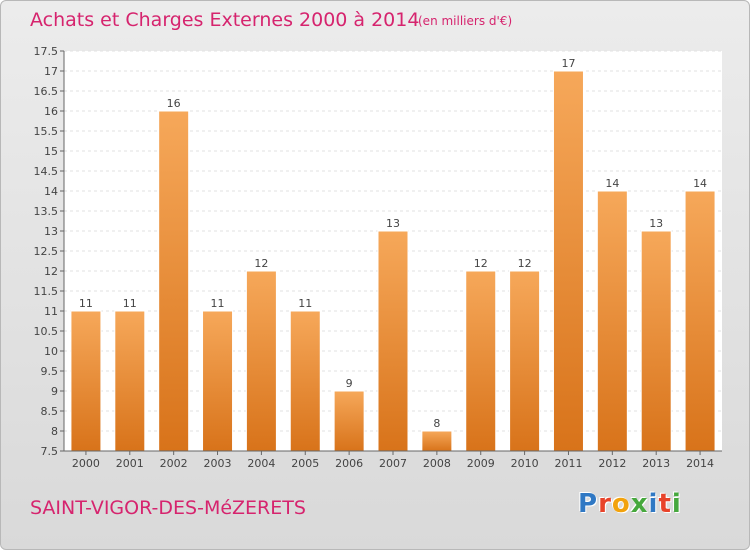 The width and height of the screenshot is (750, 550). Describe the element at coordinates (656, 463) in the screenshot. I see `x-tick-label: 2013` at that location.